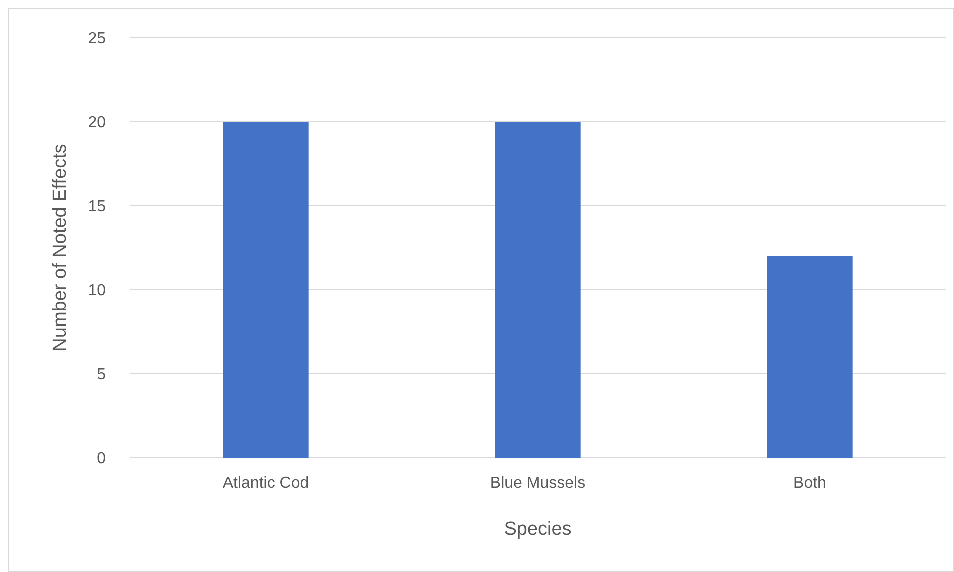  I want to click on x-axis-title: Species, so click(538, 529).